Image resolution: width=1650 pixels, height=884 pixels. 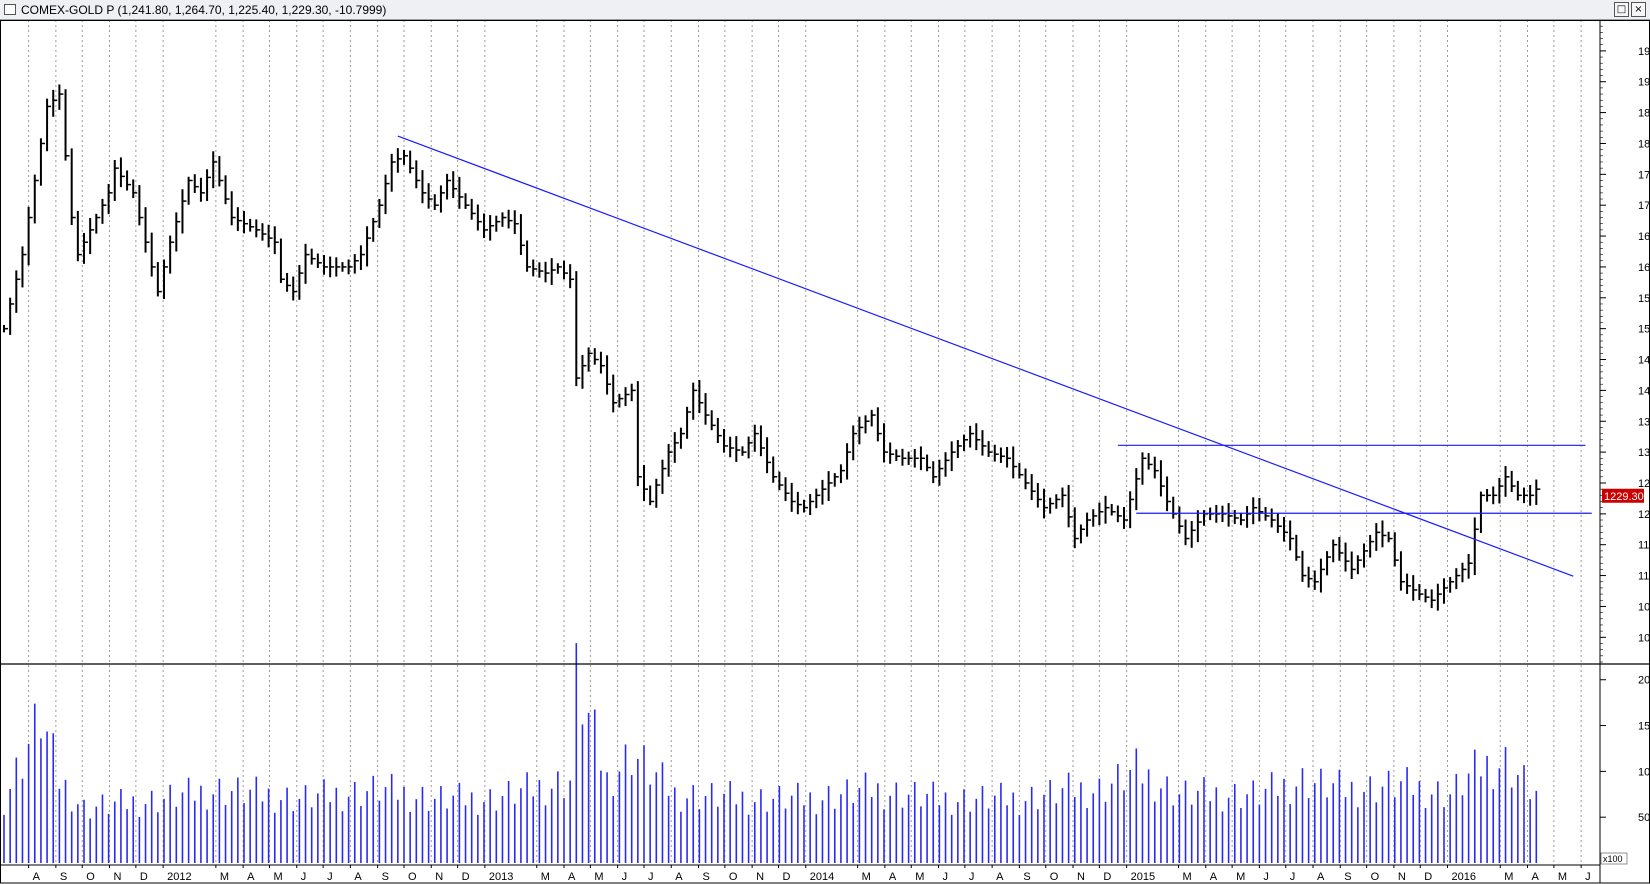 I want to click on month-tick-label: 2013, so click(x=501, y=877).